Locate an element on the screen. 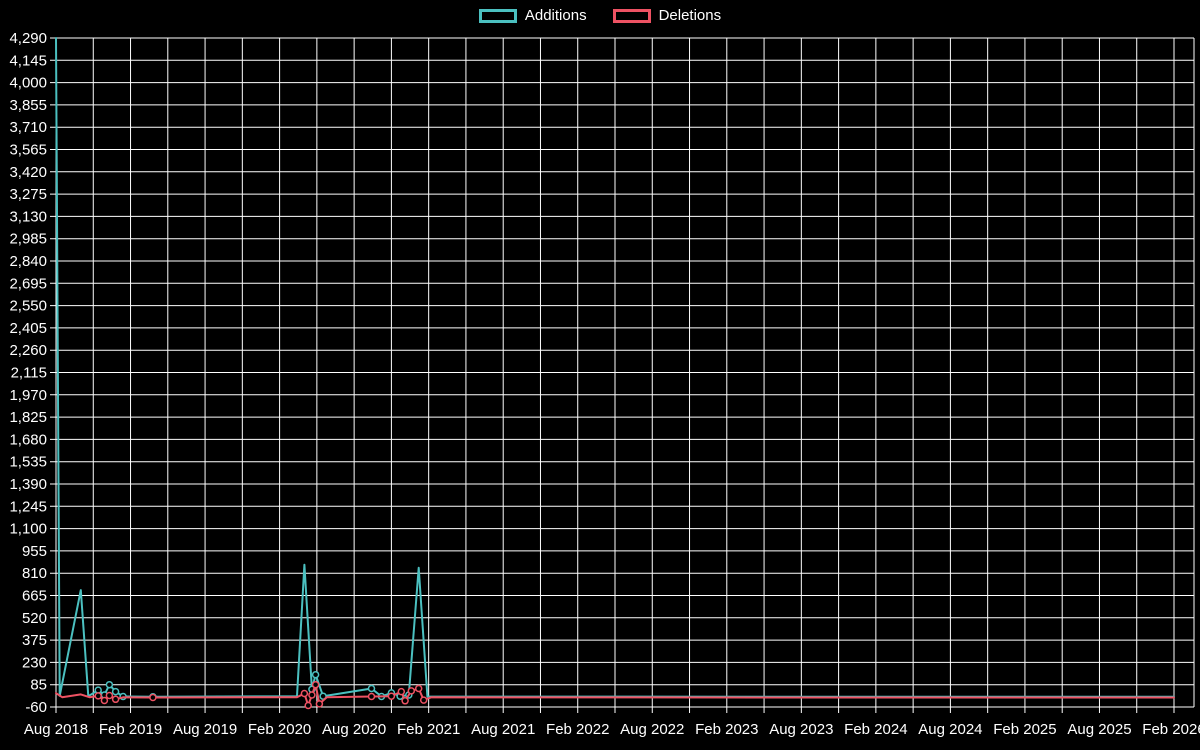 The image size is (1200, 750). x-tick-label: Feb 2025 is located at coordinates (1024, 729).